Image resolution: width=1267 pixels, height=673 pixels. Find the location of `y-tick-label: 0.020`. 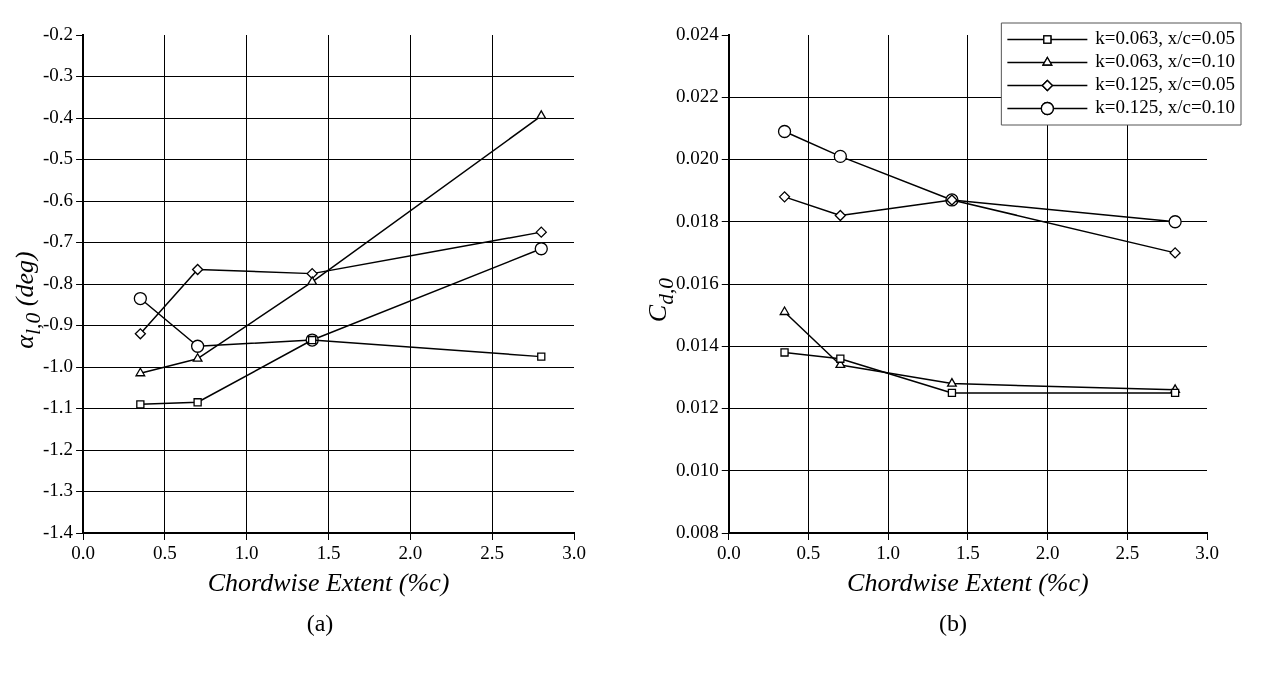

y-tick-label: 0.020 is located at coordinates (697, 158).